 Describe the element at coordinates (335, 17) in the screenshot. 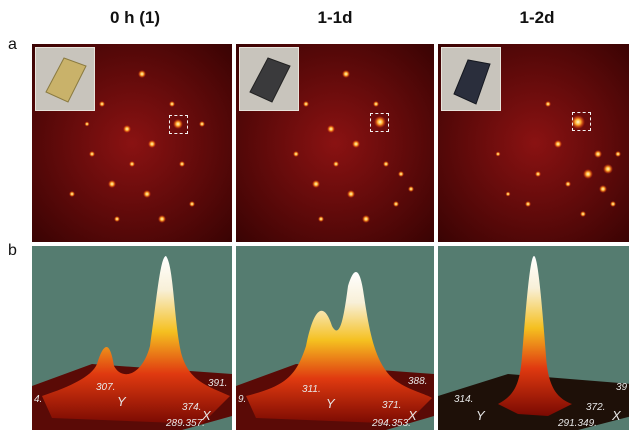

I see `column-title-1-1d: 1-1d` at that location.